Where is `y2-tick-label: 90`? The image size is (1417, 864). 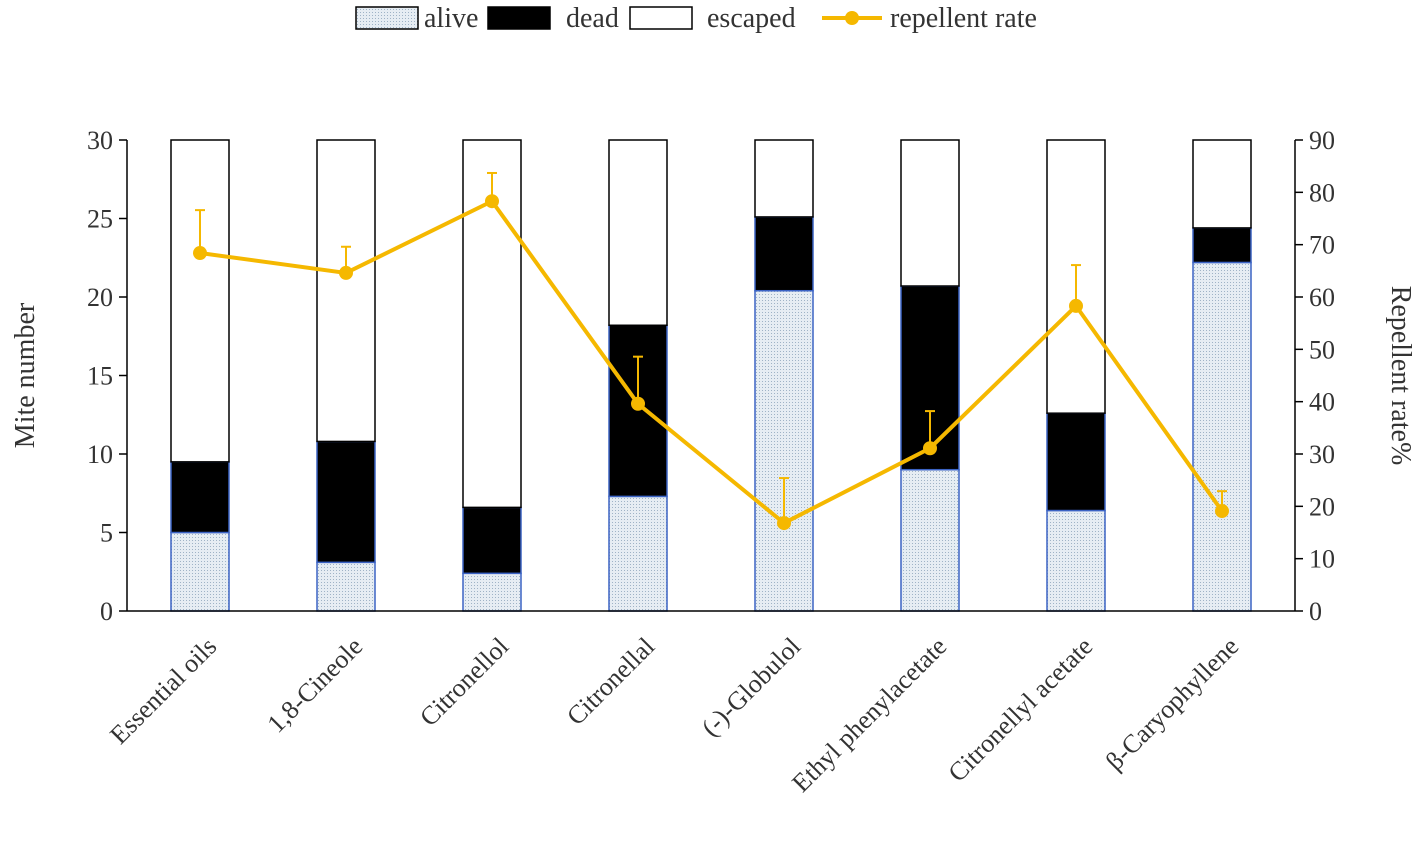
y2-tick-label: 90 is located at coordinates (1322, 140).